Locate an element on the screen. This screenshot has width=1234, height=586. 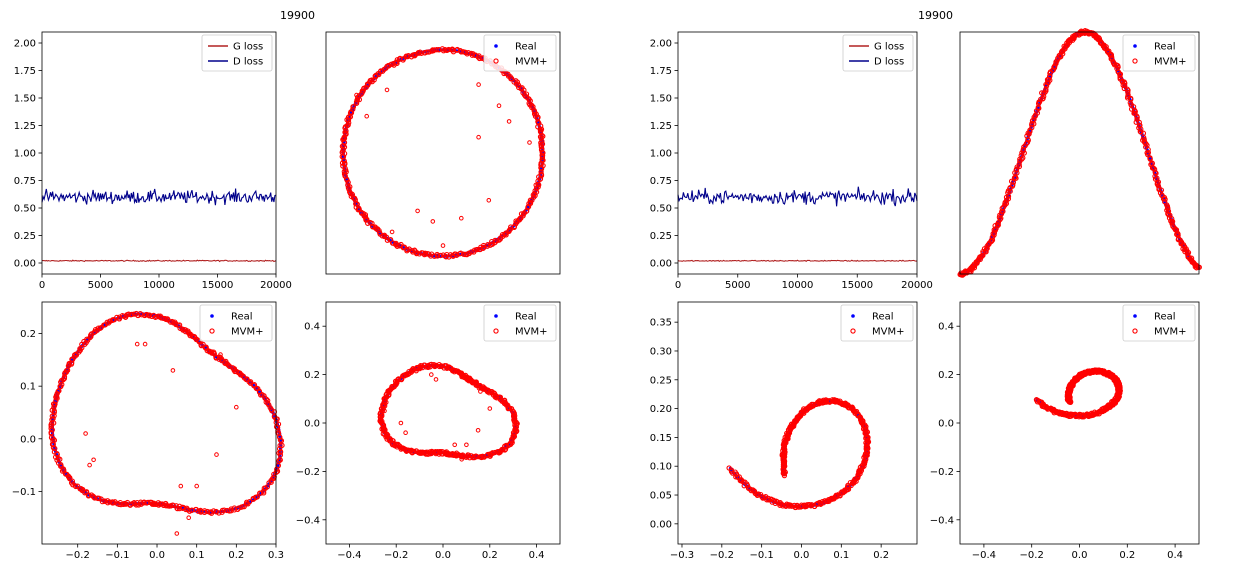
x-tick-label: 5000 is located at coordinates (737, 285).